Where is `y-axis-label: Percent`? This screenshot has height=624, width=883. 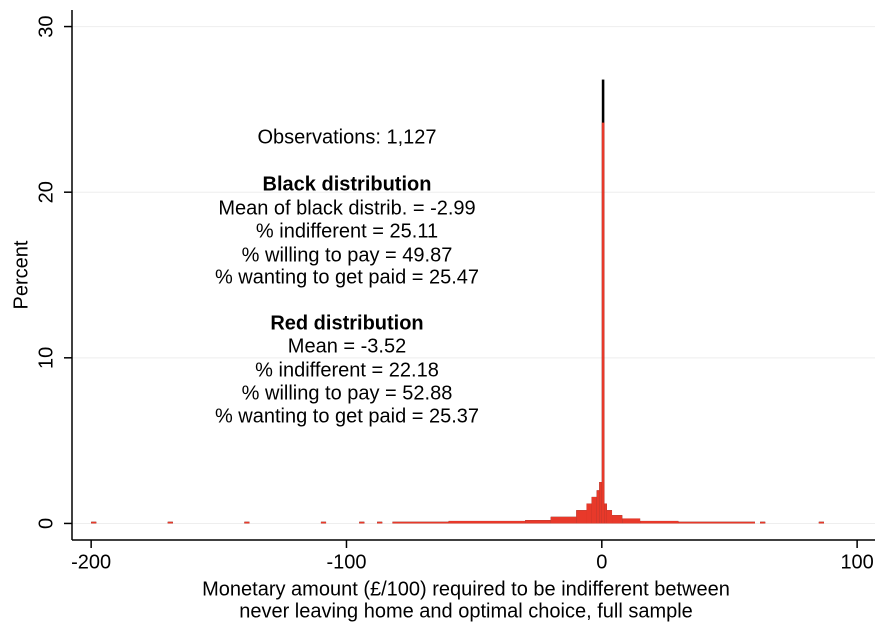
y-axis-label: Percent is located at coordinates (21, 274).